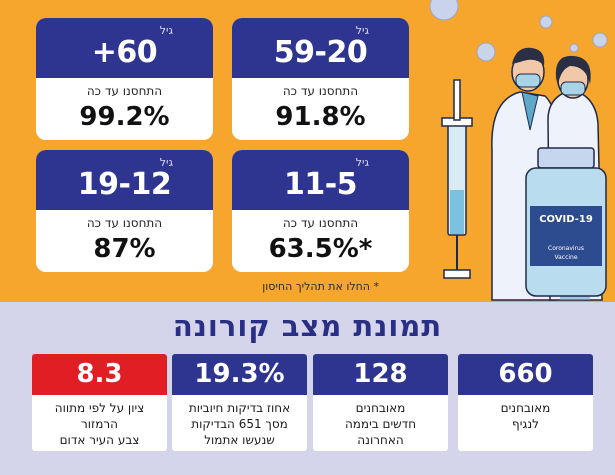 This screenshot has height=475, width=615. Describe the element at coordinates (124, 184) in the screenshot. I see `age-range: 19-12` at that location.